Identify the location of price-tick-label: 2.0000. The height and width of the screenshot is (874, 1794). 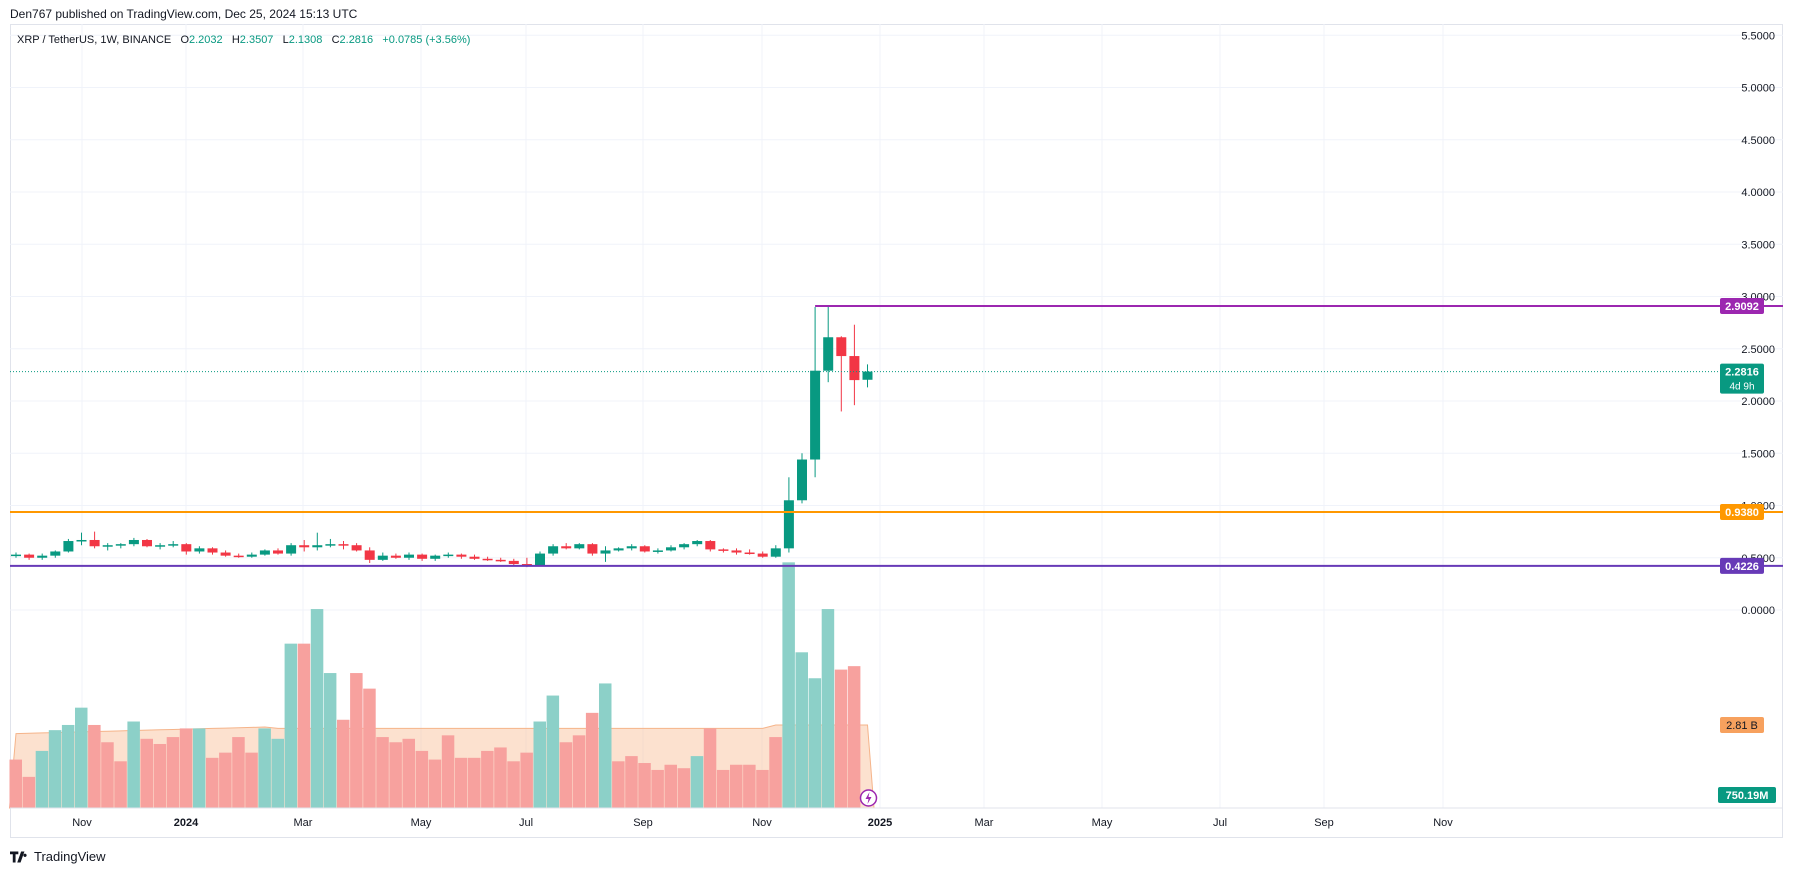
(1758, 402).